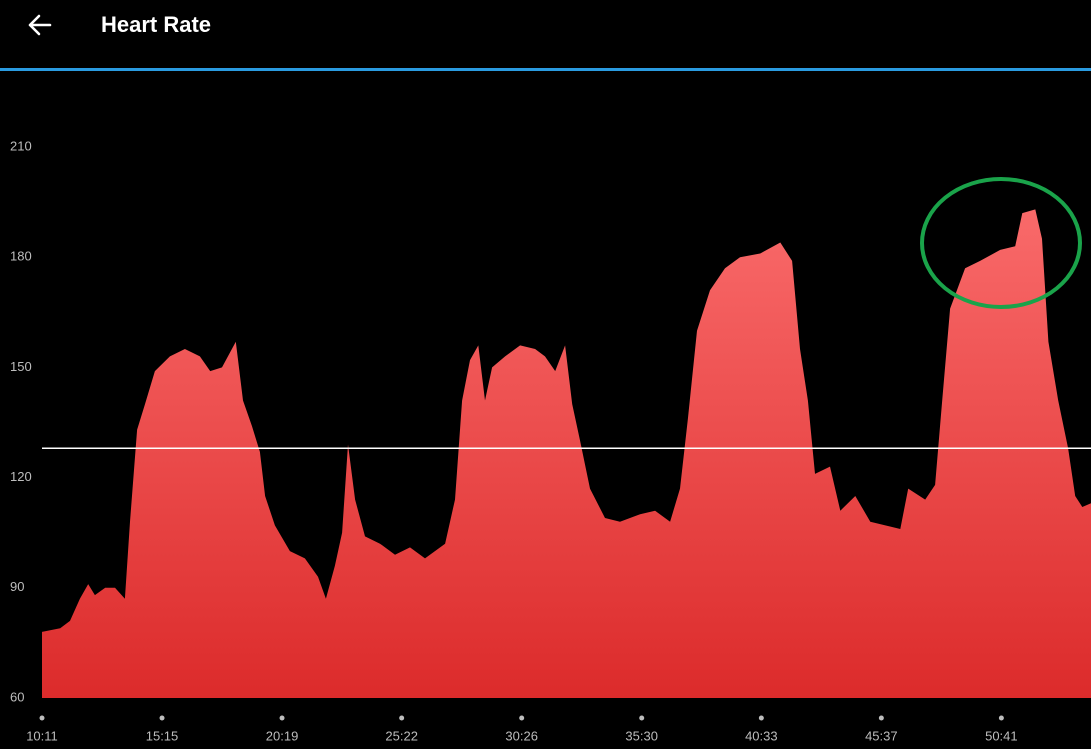 This screenshot has width=1091, height=749. I want to click on x-tick-label: 40:33, so click(761, 735).